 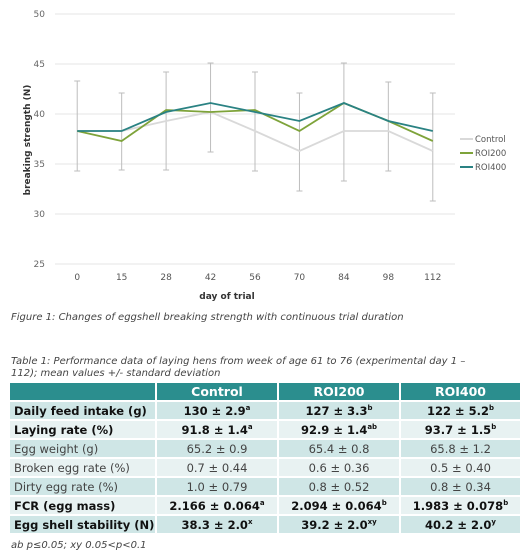 I want to click on legend-label: ROI400, so click(x=490, y=168).